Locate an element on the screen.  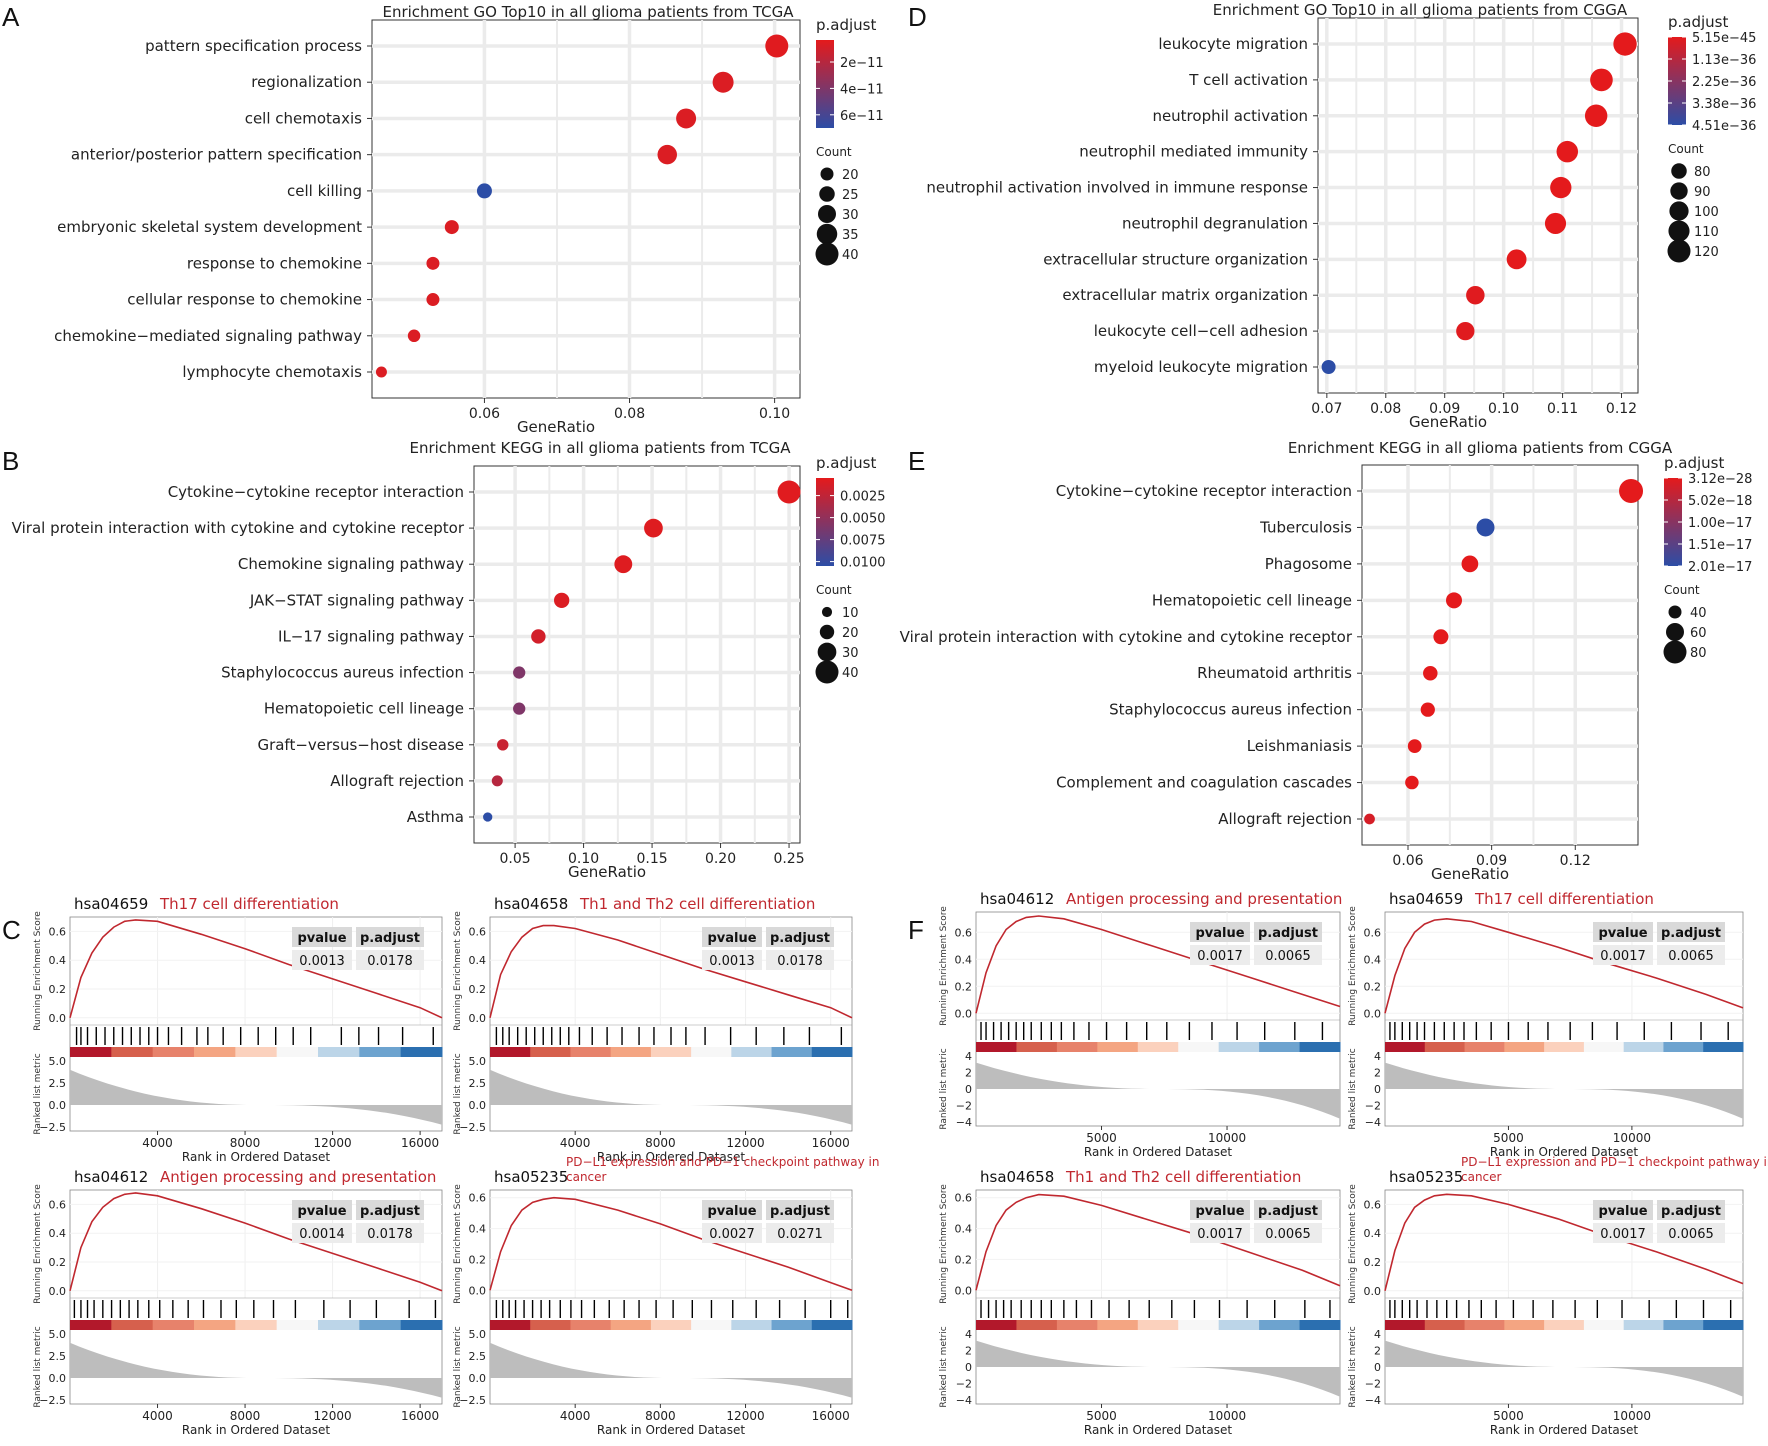
x-tick-label: 0.20 is located at coordinates (720, 859).